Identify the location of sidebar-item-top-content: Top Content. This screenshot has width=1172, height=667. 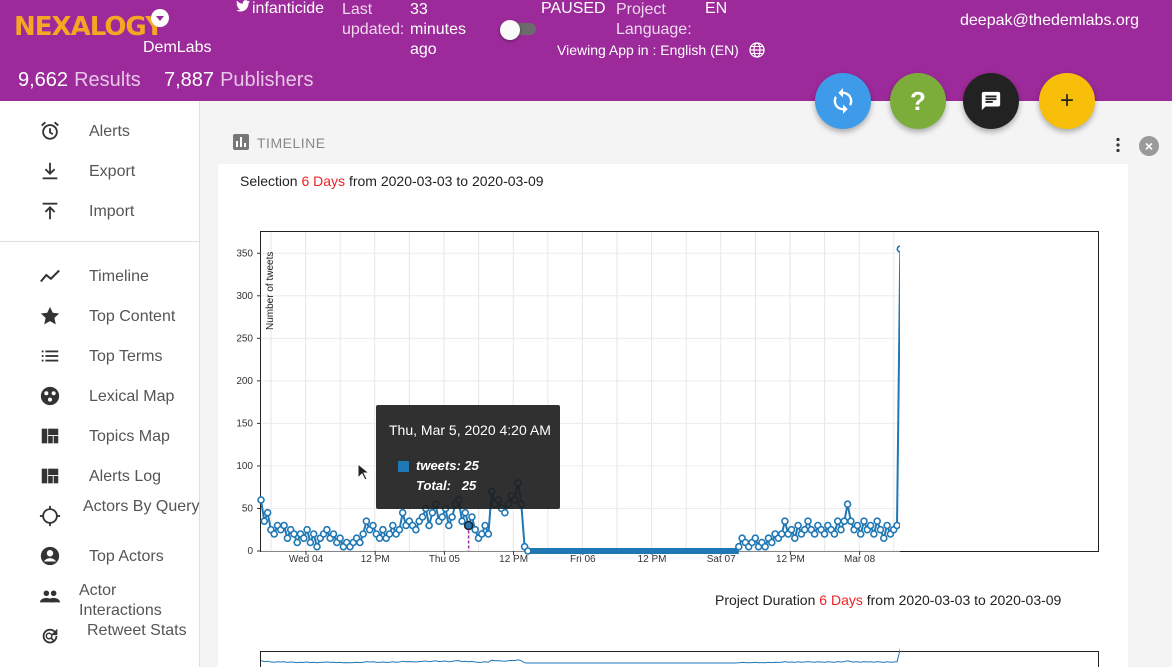
(100, 315).